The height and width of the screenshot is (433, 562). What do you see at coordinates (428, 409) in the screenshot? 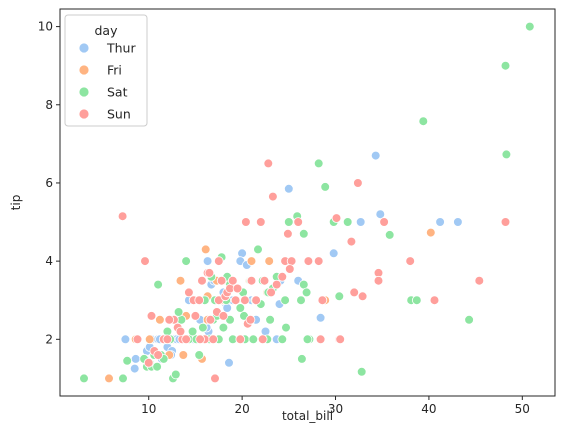
I see `x-tick-label: 40` at bounding box center [428, 409].